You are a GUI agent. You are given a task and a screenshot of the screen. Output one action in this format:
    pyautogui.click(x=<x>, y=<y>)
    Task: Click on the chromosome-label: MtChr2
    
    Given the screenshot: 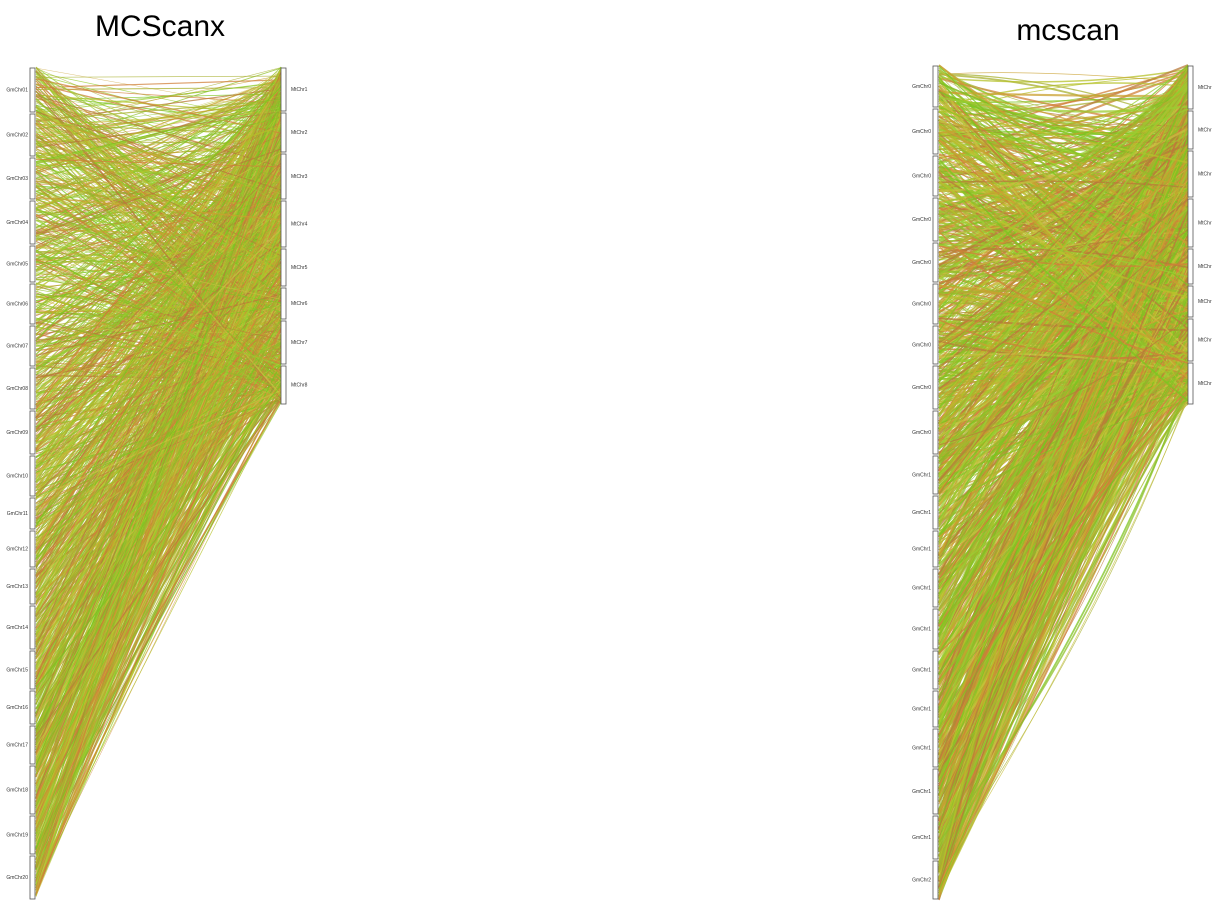 What is the action you would take?
    pyautogui.click(x=299, y=133)
    